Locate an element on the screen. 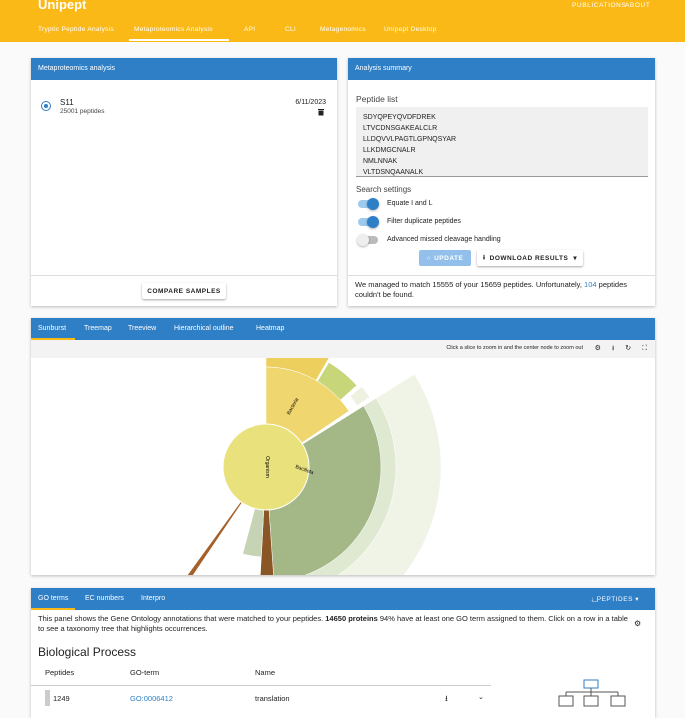 This screenshot has width=685, height=718. settings-icon: ⚙ is located at coordinates (638, 623).